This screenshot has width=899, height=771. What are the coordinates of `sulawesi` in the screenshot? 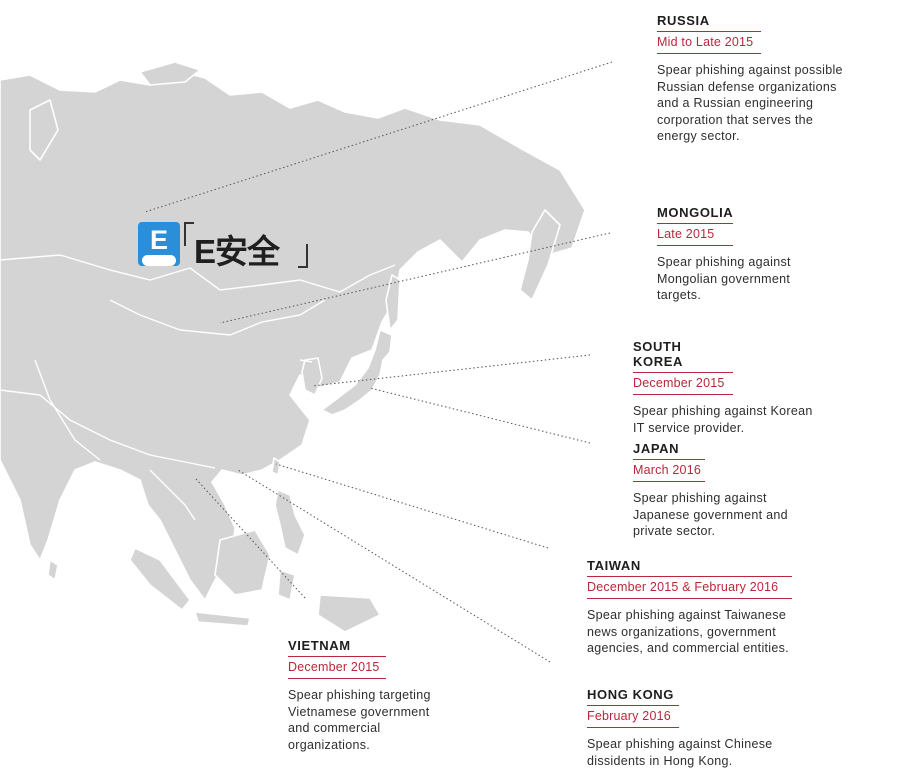 It's located at (286, 585).